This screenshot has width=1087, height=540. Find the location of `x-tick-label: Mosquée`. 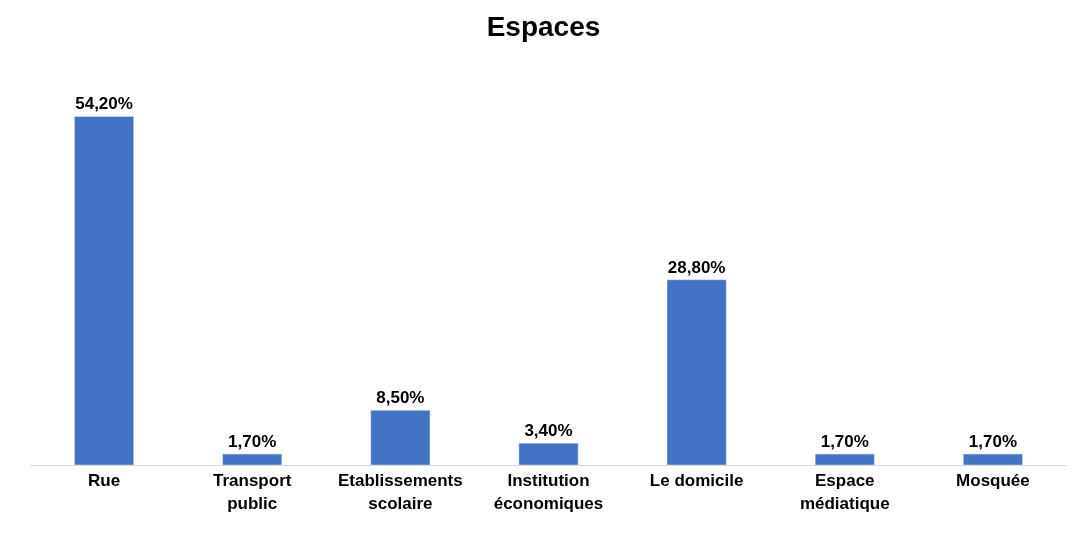

x-tick-label: Mosquée is located at coordinates (993, 481).